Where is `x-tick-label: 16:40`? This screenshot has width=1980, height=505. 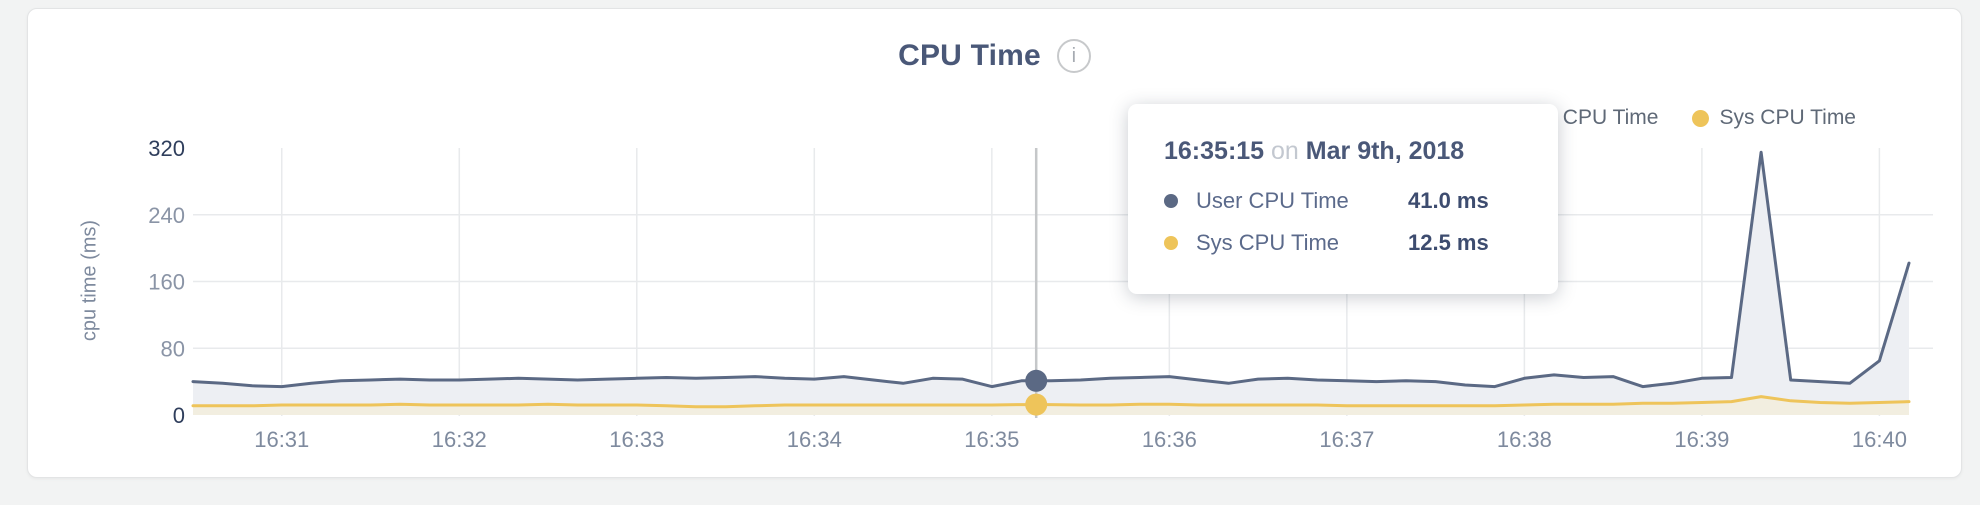
x-tick-label: 16:40 is located at coordinates (1879, 439).